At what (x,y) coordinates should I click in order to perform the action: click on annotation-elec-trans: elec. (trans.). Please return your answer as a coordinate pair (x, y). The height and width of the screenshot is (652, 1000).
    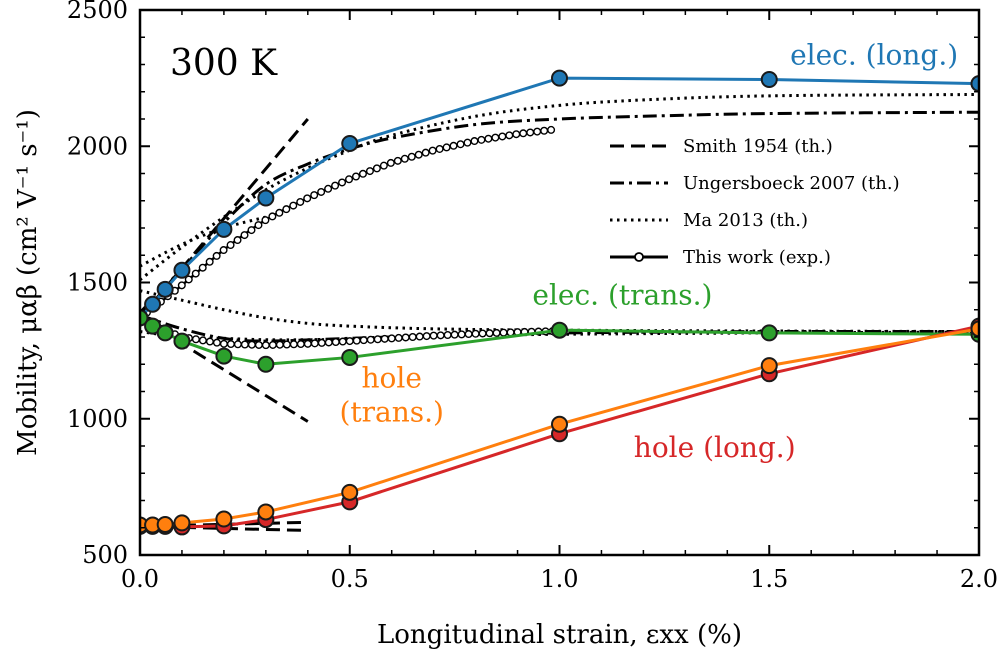
    Looking at the image, I should click on (622, 294).